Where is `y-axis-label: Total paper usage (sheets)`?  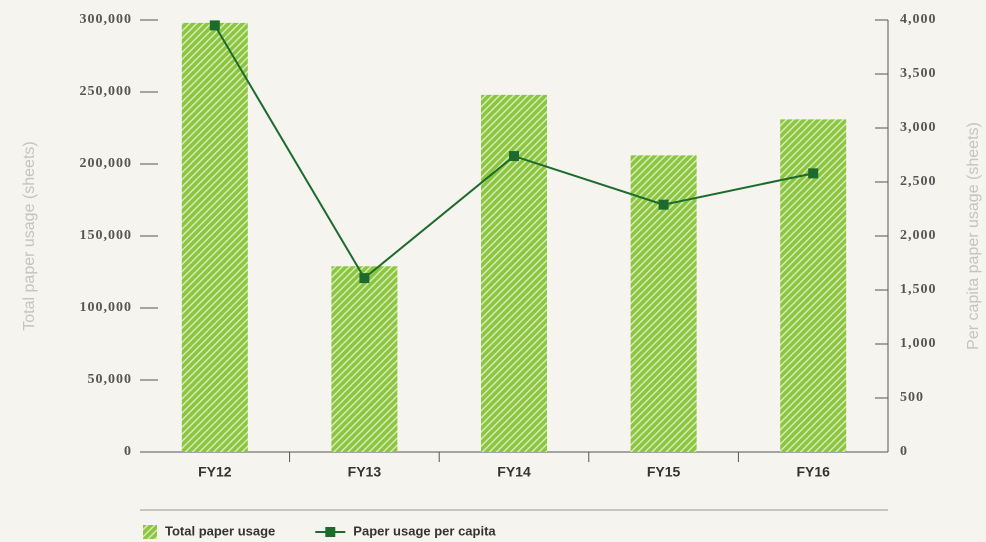
y-axis-label: Total paper usage (sheets) is located at coordinates (29, 235).